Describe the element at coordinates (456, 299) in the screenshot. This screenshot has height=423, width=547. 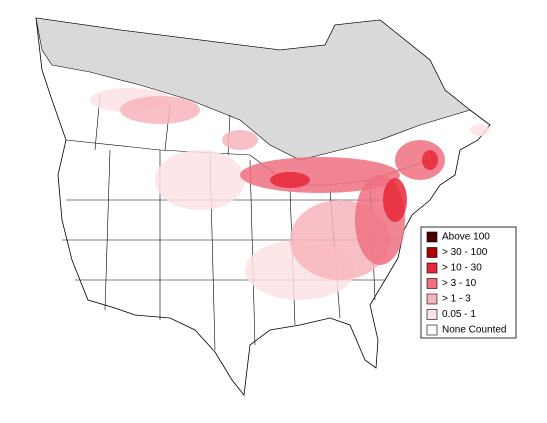
I see `legend-label: > 1 - 3` at that location.